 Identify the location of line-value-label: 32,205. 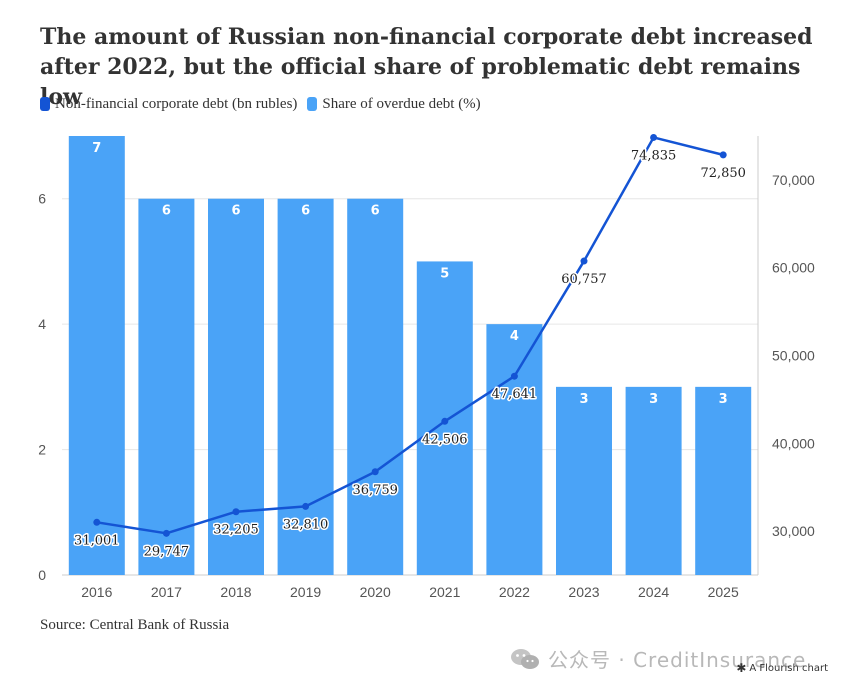
(236, 530).